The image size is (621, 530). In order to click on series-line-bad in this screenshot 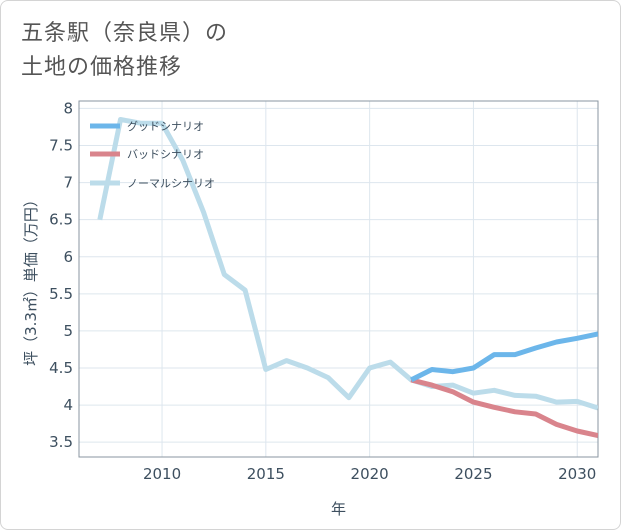, I will do `click(504, 407)`.